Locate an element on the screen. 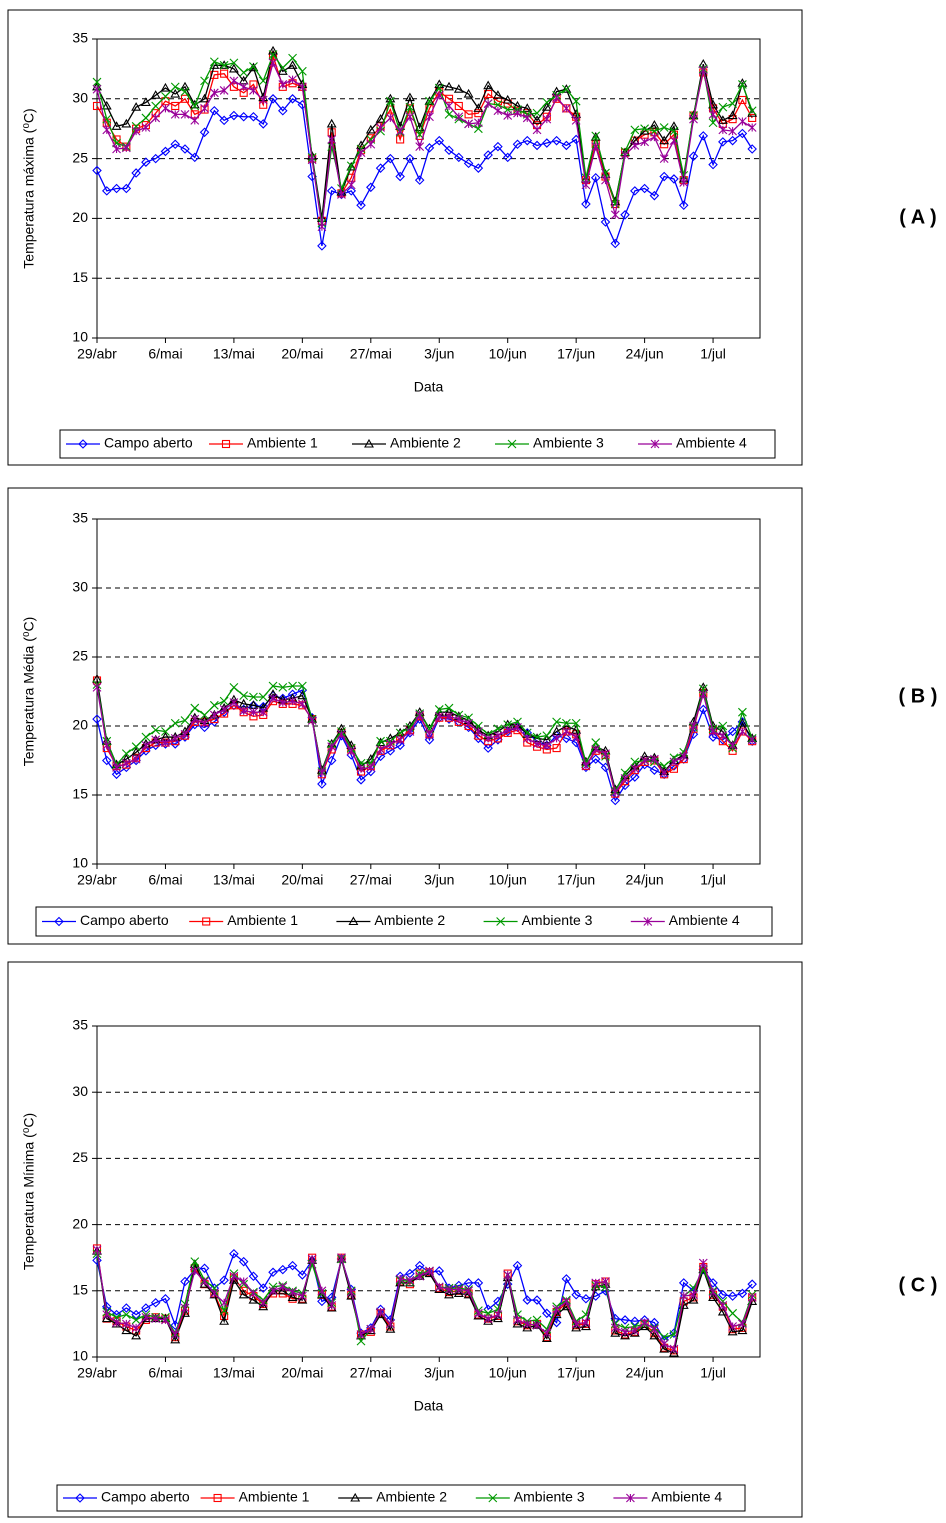 The image size is (946, 1523). y-tick-label: 10 is located at coordinates (80, 1356).